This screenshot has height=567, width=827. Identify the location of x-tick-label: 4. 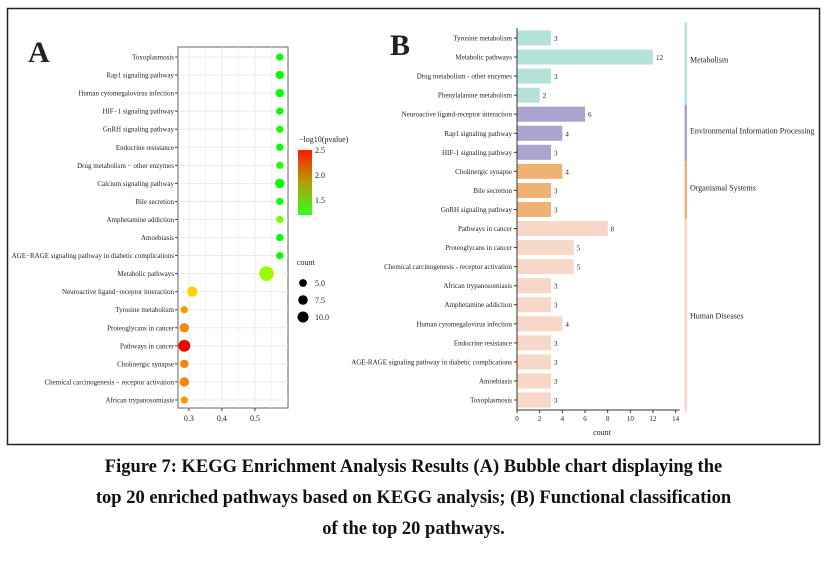
(563, 419).